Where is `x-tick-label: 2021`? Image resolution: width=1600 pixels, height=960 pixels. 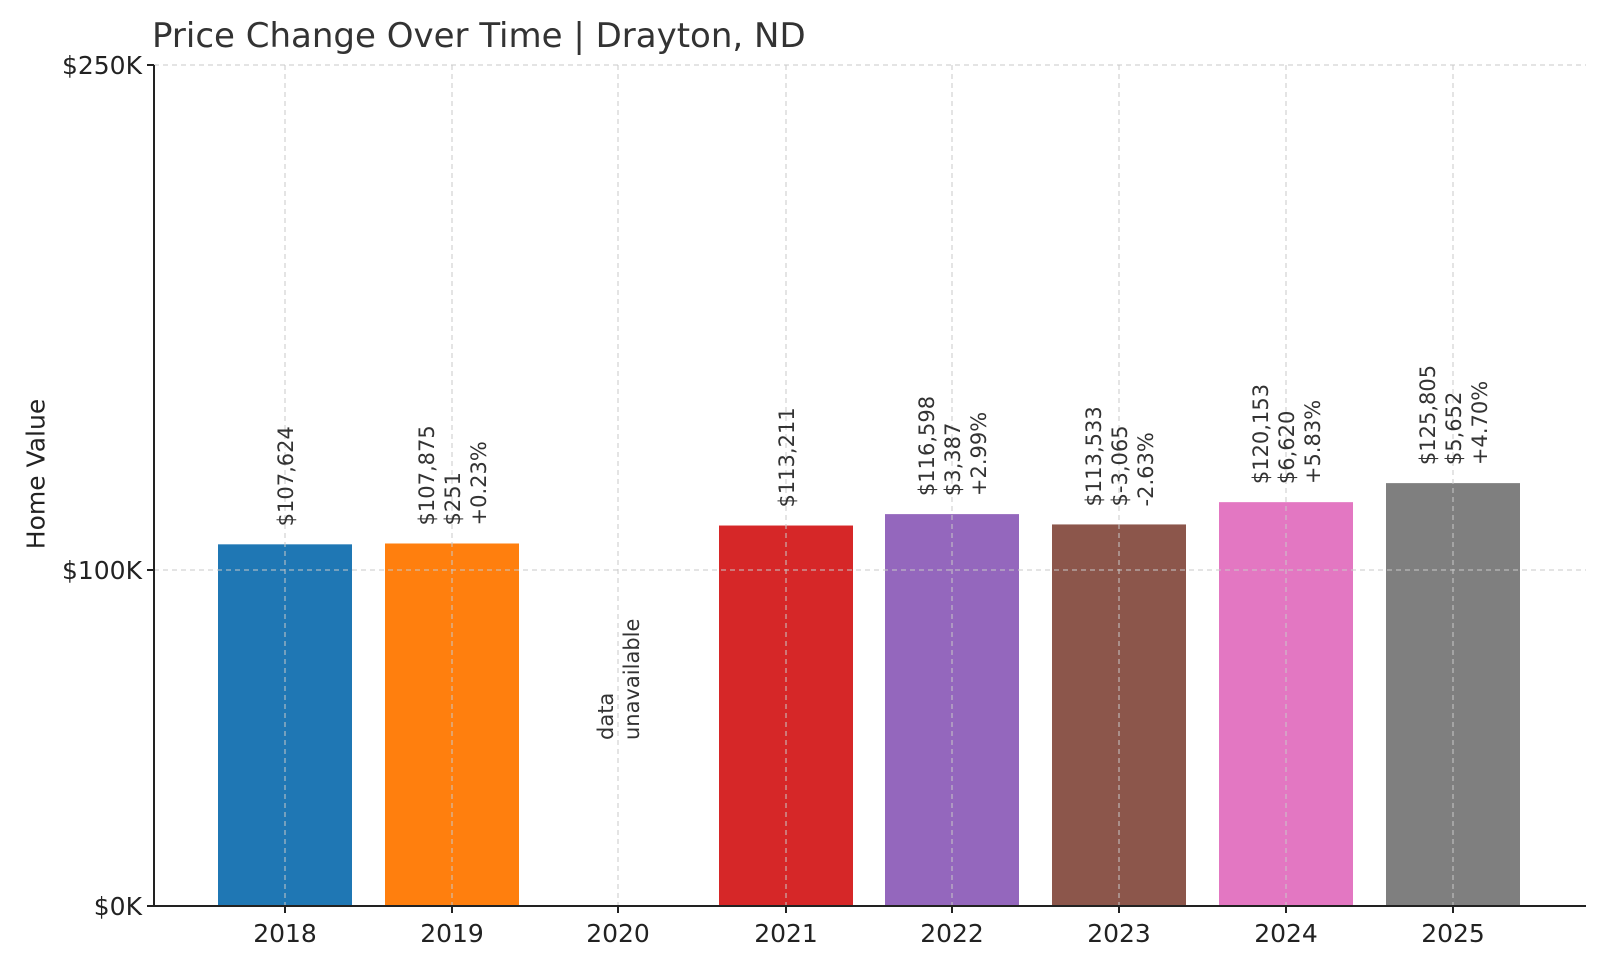
x-tick-label: 2021 is located at coordinates (786, 933).